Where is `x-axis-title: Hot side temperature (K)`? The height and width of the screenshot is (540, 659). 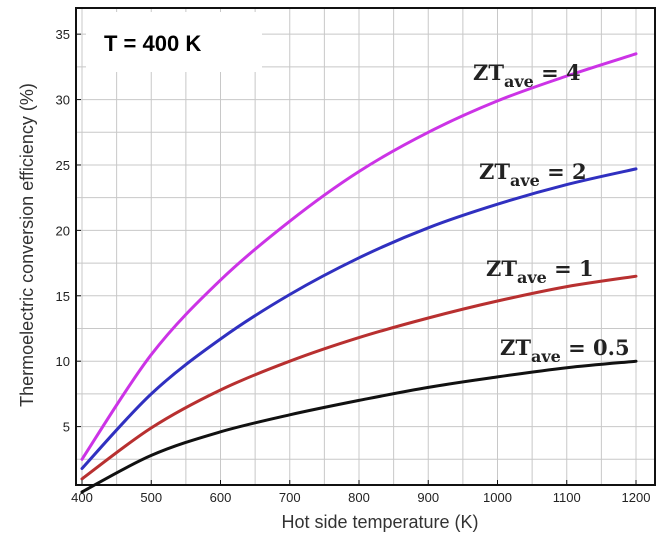
x-axis-title: Hot side temperature (K) is located at coordinates (379, 522).